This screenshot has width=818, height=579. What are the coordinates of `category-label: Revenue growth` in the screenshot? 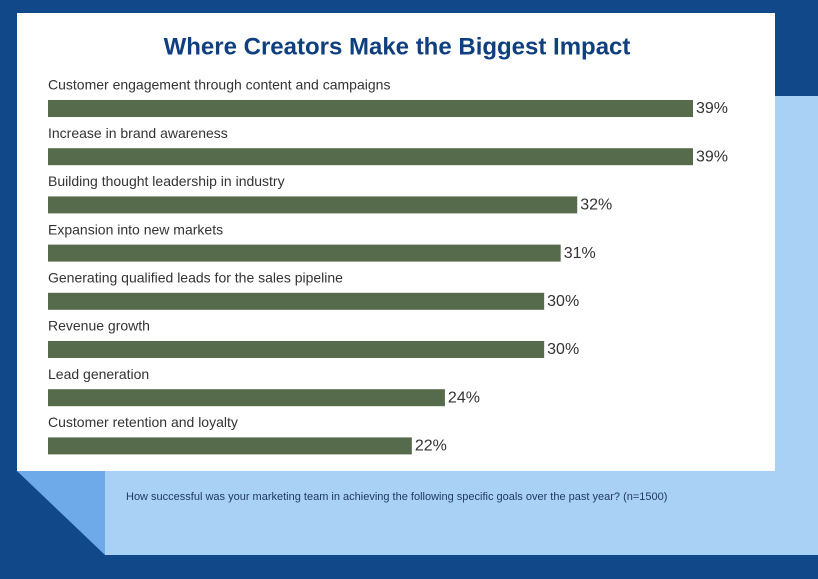 It's located at (99, 326).